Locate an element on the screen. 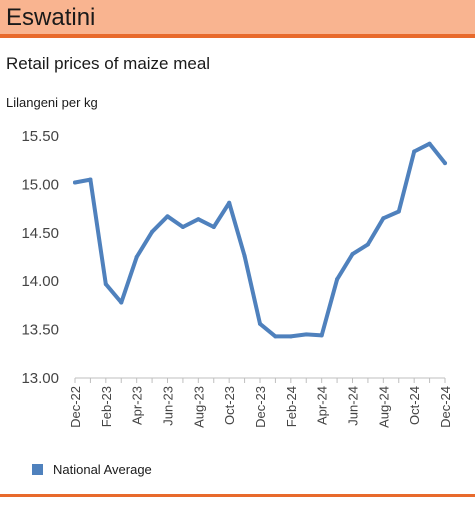  y-tick-label: 14.00 is located at coordinates (40, 281).